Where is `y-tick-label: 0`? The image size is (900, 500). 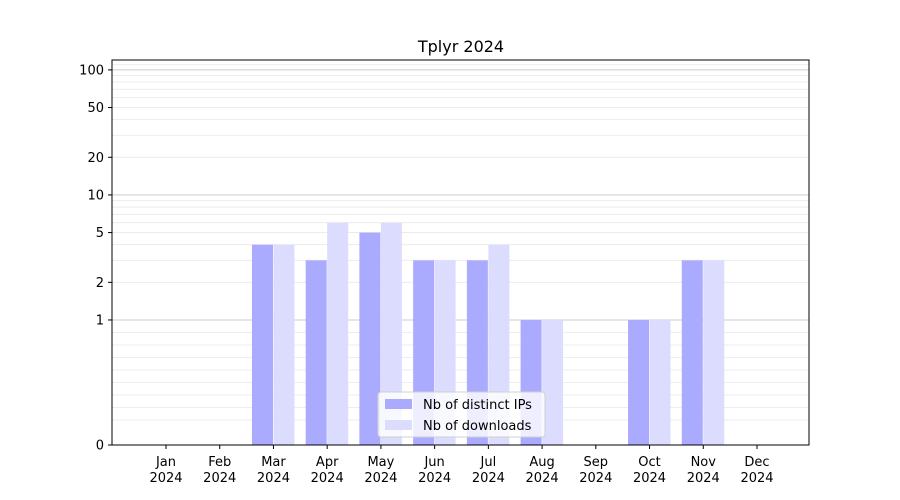
y-tick-label: 0 is located at coordinates (100, 446).